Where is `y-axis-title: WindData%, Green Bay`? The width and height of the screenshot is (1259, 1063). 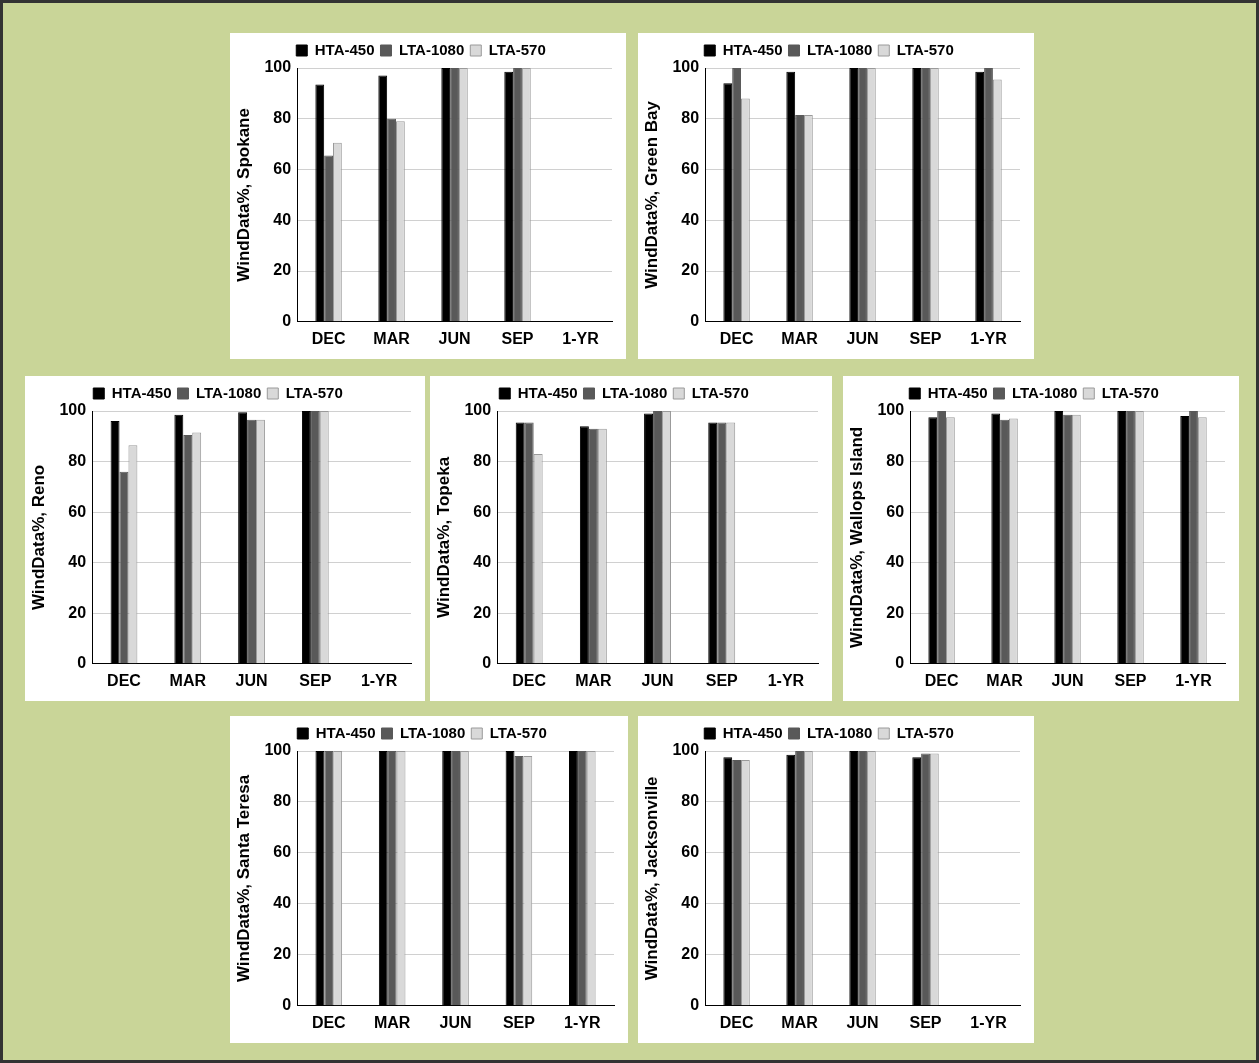 y-axis-title: WindData%, Green Bay is located at coordinates (651, 194).